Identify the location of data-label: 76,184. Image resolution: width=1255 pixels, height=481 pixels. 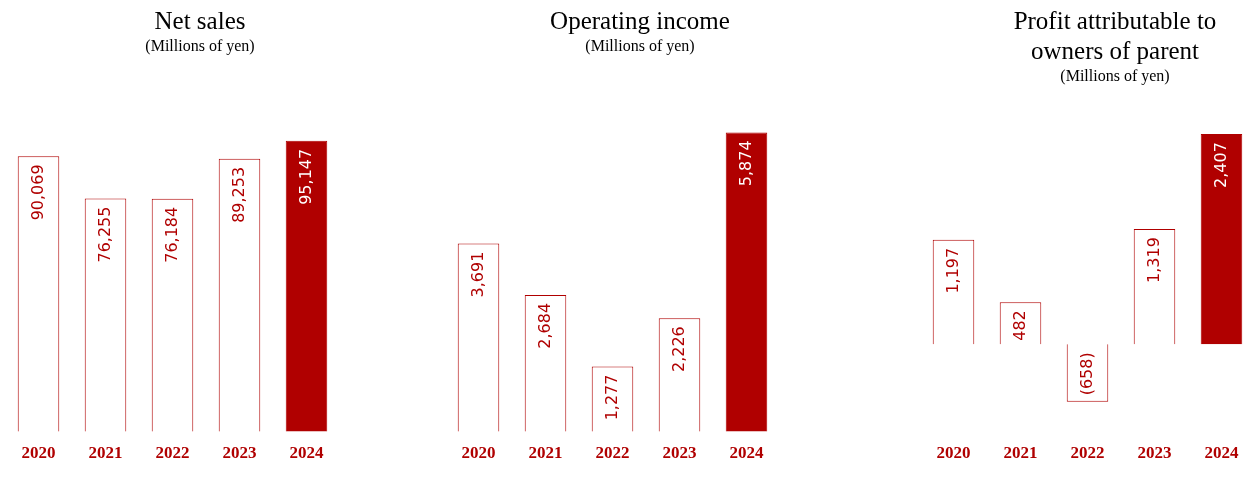
(171, 234).